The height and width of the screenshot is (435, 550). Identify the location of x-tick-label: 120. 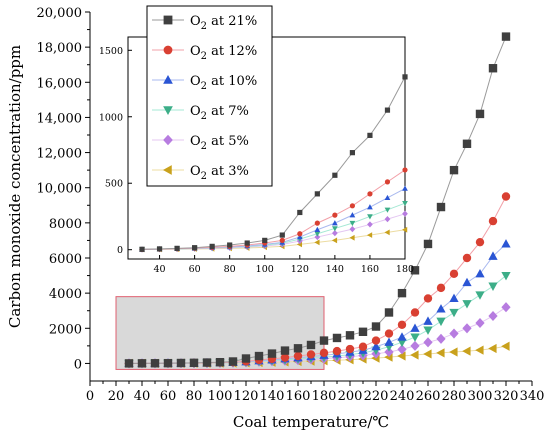
(246, 396).